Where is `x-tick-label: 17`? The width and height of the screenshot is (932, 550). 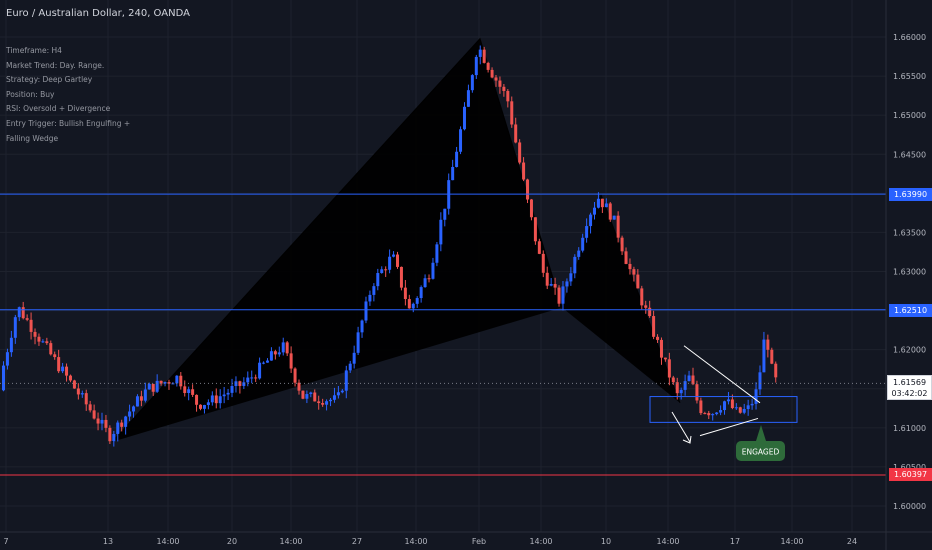 x-tick-label: 17 is located at coordinates (735, 541).